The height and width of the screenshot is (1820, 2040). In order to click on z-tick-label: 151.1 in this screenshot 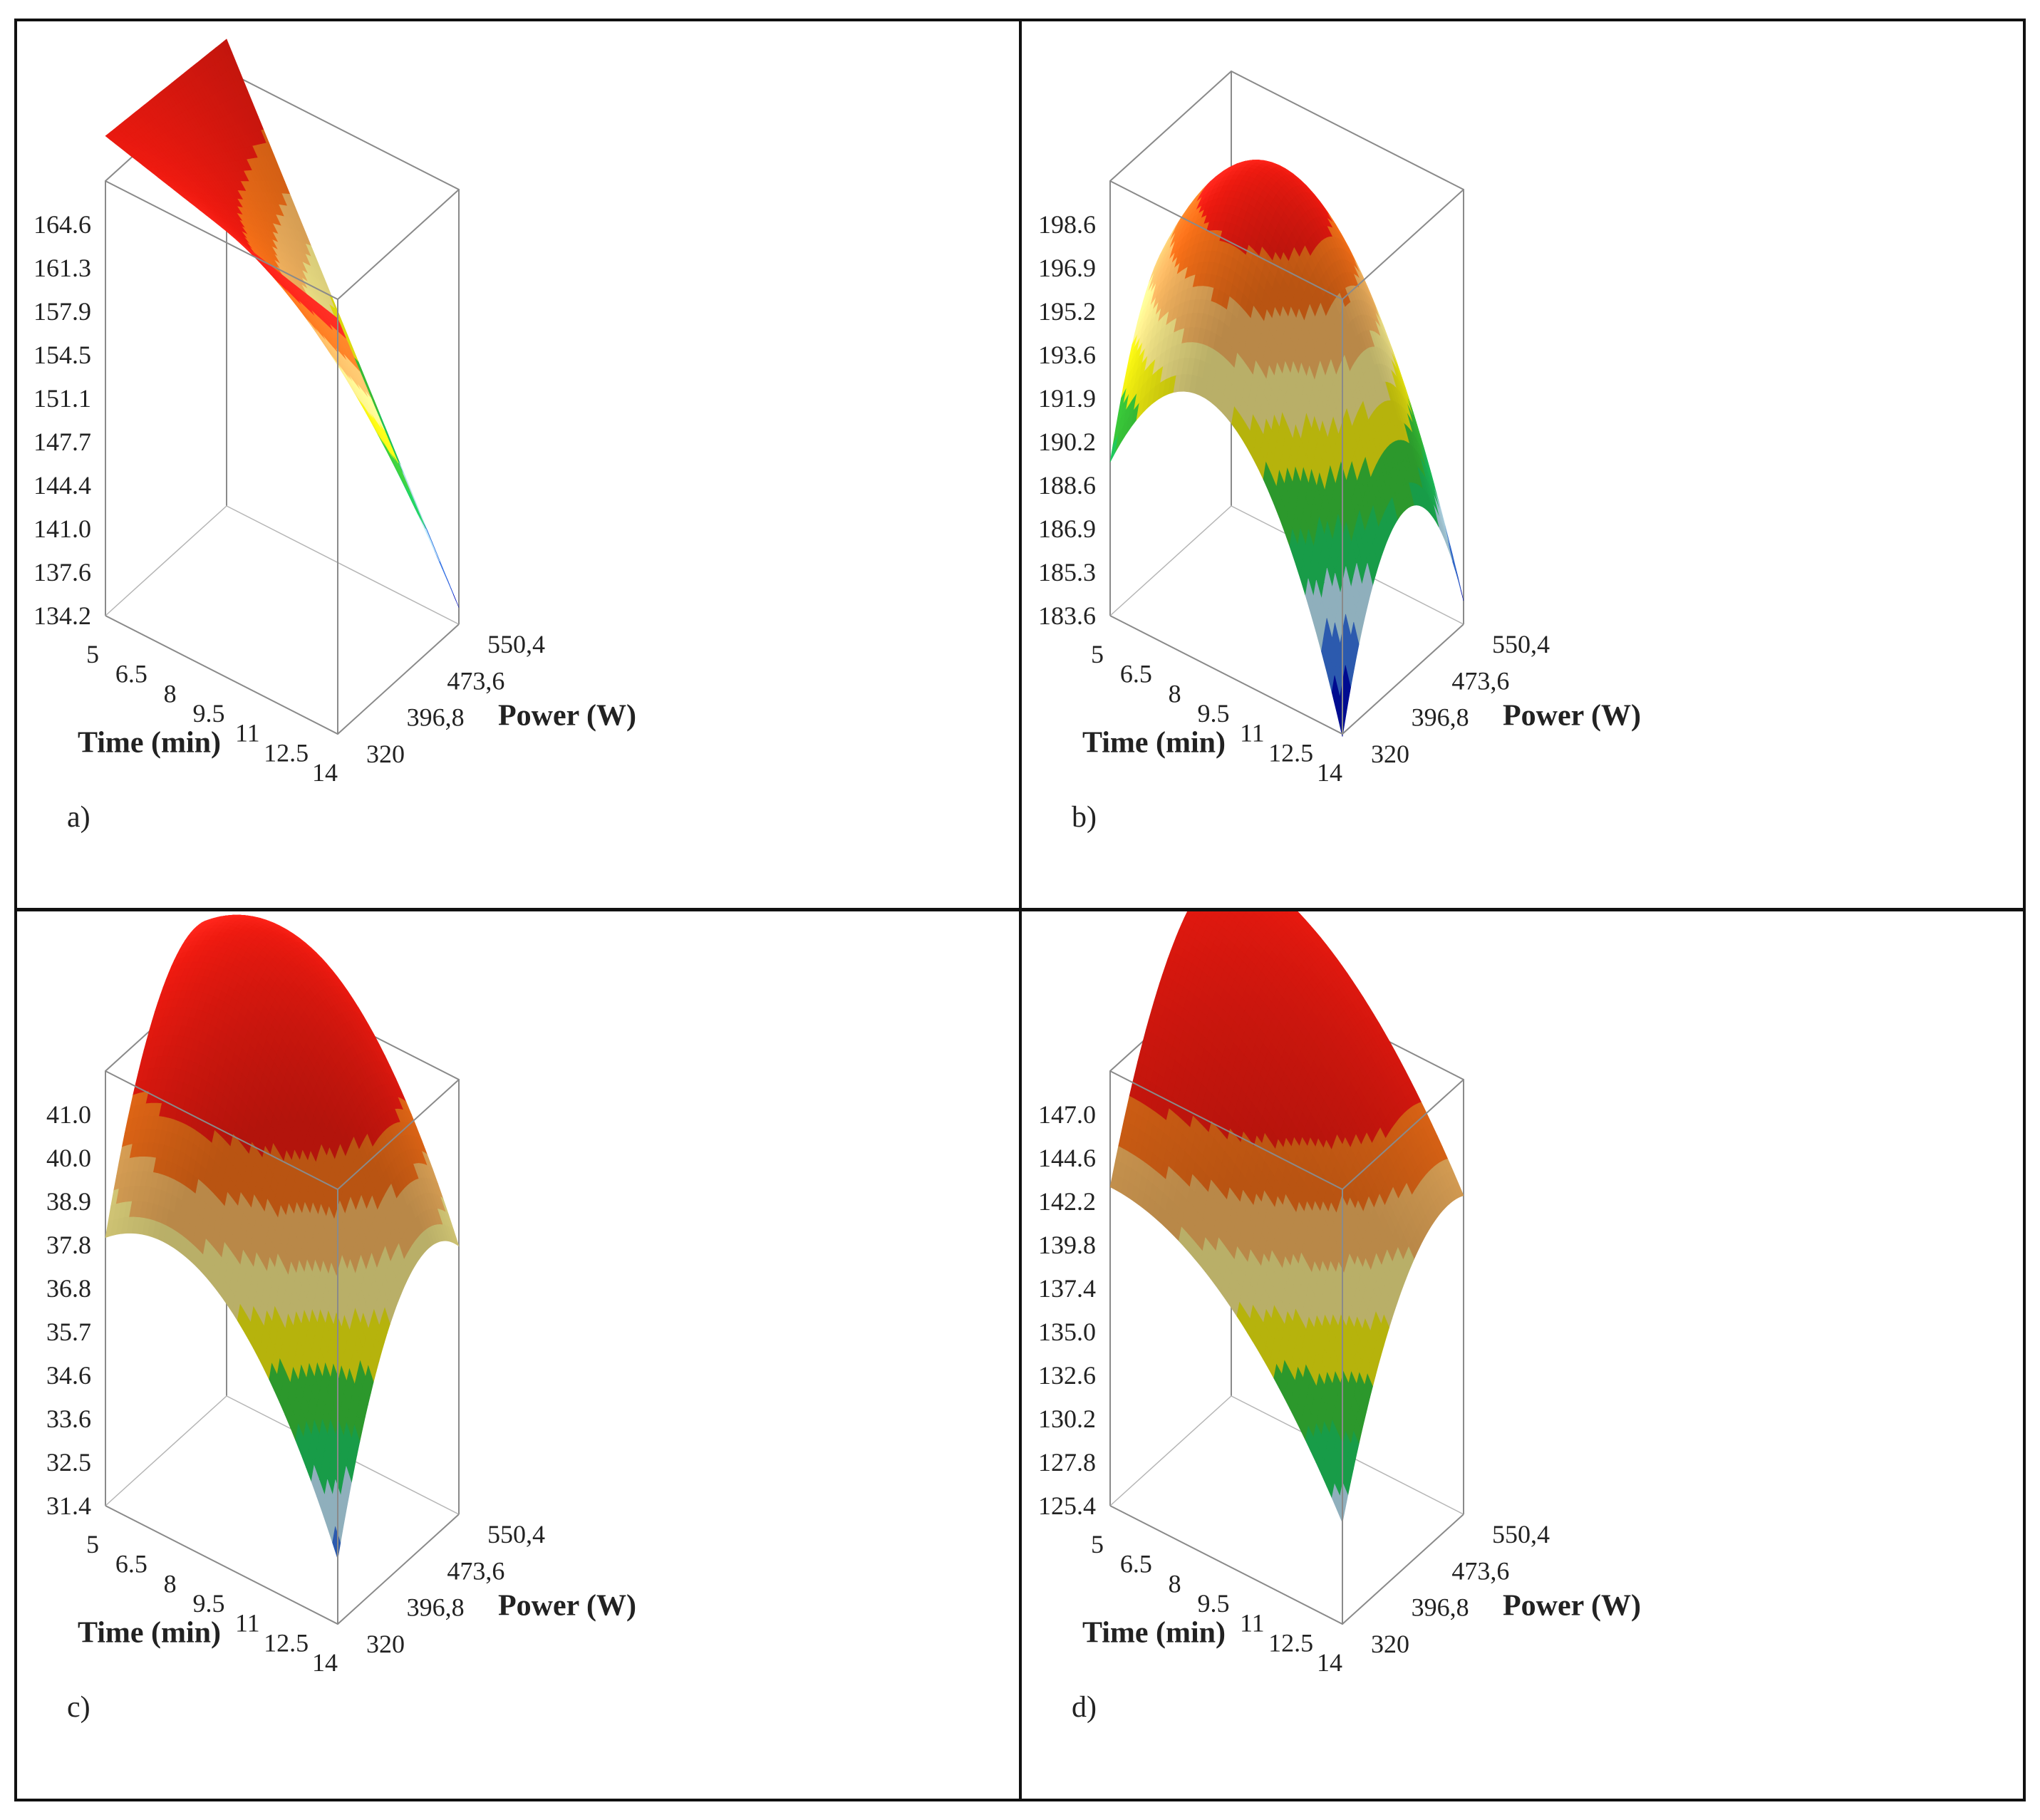, I will do `click(62, 398)`.